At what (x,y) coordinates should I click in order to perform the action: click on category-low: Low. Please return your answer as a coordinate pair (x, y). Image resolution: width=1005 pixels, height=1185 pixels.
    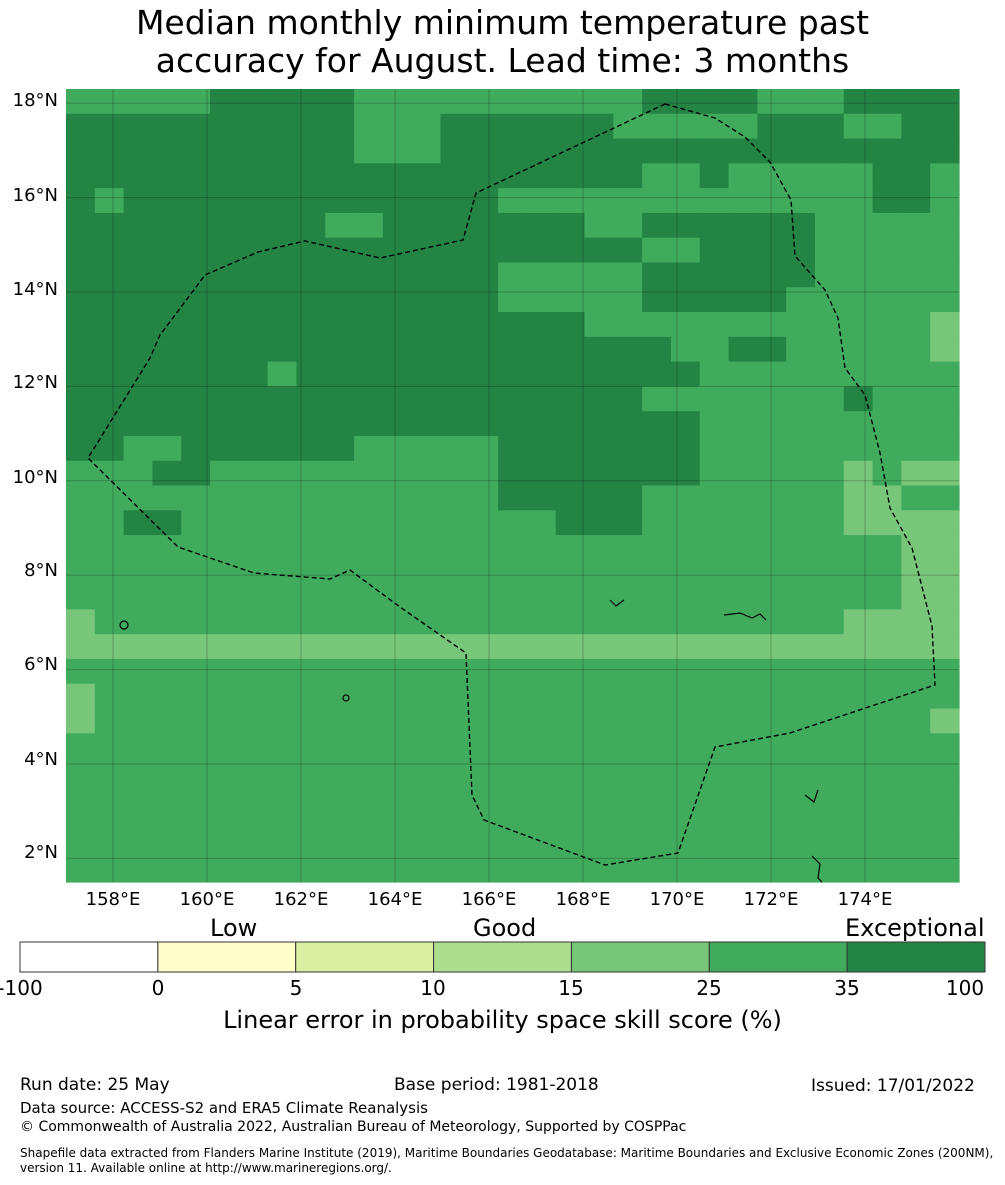
    Looking at the image, I should click on (234, 928).